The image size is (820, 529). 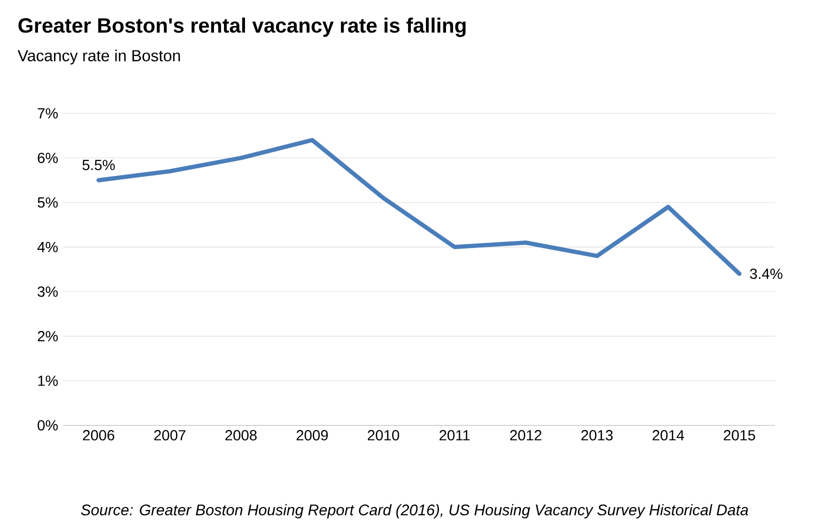 What do you see at coordinates (48, 336) in the screenshot?
I see `y-tick-label: 2%` at bounding box center [48, 336].